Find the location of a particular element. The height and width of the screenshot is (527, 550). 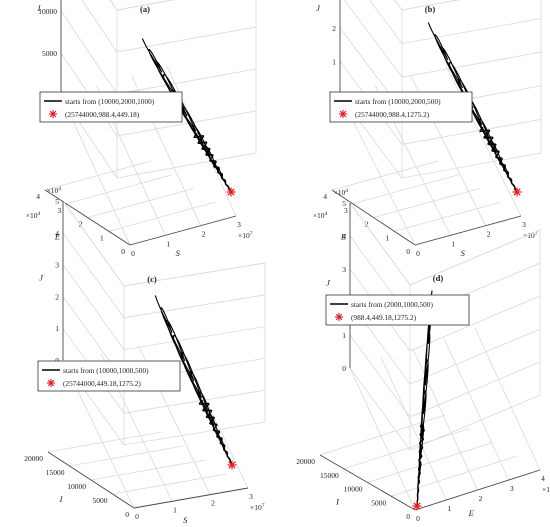

x-axis-label: E is located at coordinates (471, 513).